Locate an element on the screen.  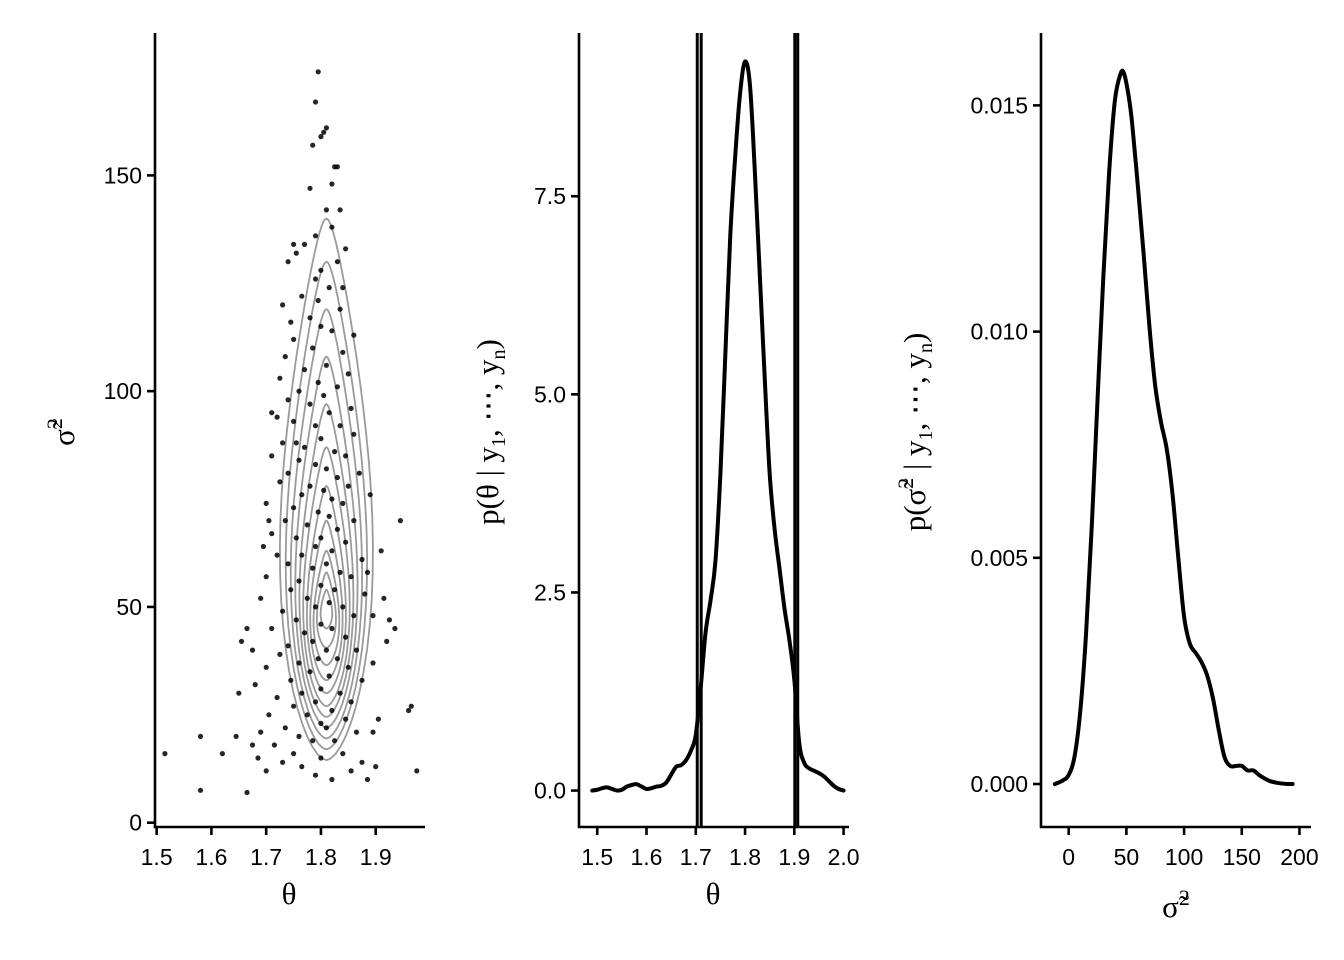
svg-text: σ̃2 is located at coordinates (1176, 904).